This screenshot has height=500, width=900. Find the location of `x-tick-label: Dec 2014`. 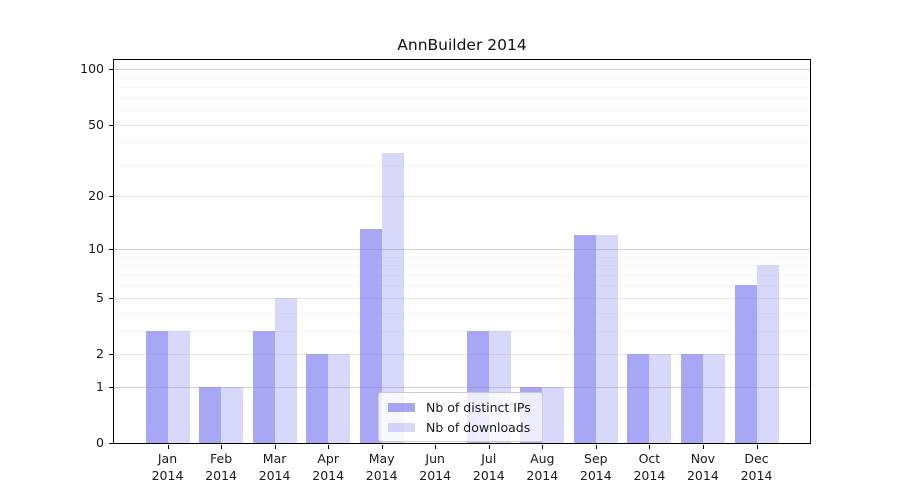

x-tick-label: Dec 2014 is located at coordinates (756, 467).